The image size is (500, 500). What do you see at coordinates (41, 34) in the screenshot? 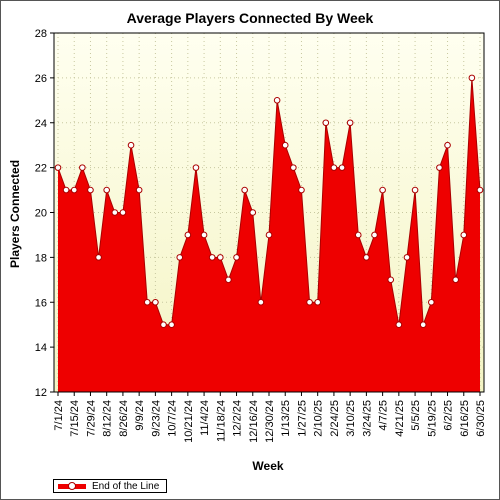
I see `y-tick-label: 28` at bounding box center [41, 34].